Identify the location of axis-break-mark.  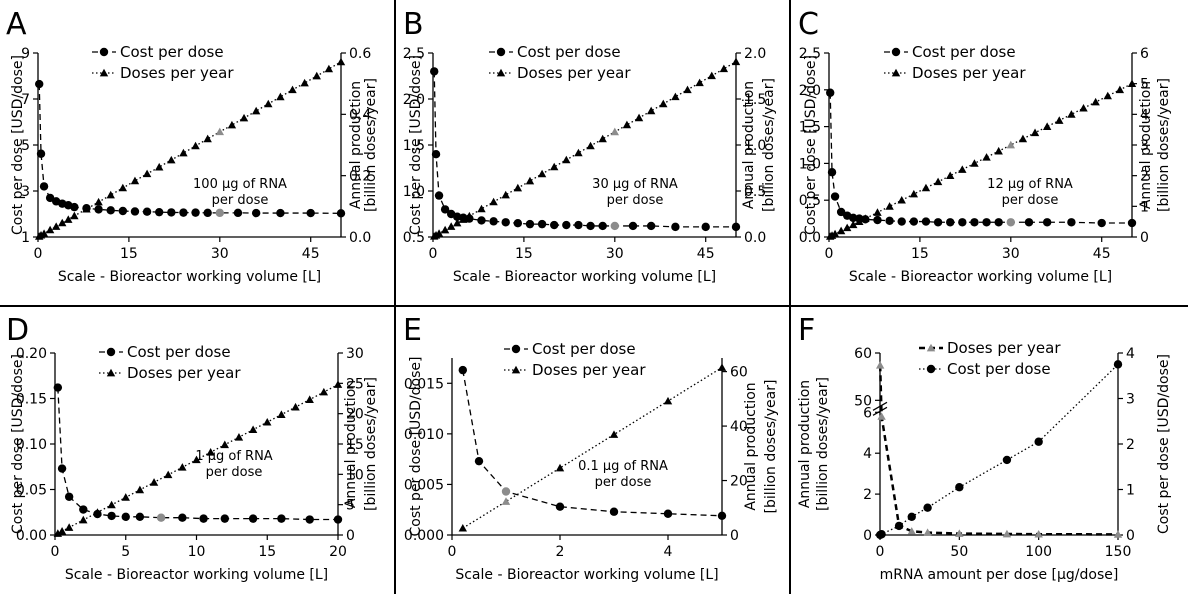
(880, 411).